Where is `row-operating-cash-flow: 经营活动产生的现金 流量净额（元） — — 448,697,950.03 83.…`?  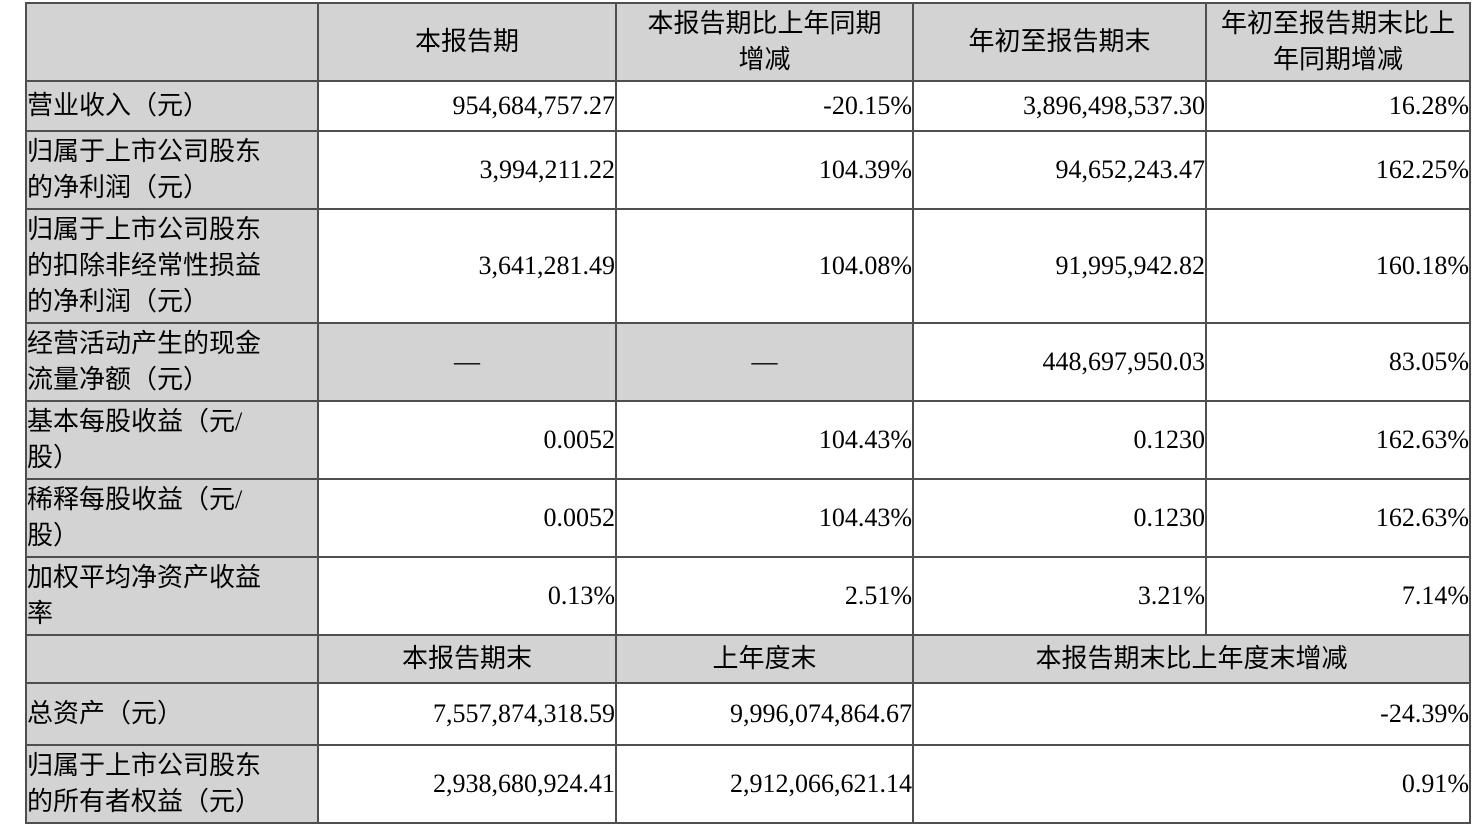
row-operating-cash-flow: 经营活动产生的现金 流量净额（元） — — 448,697,950.03 83.… is located at coordinates (748, 362).